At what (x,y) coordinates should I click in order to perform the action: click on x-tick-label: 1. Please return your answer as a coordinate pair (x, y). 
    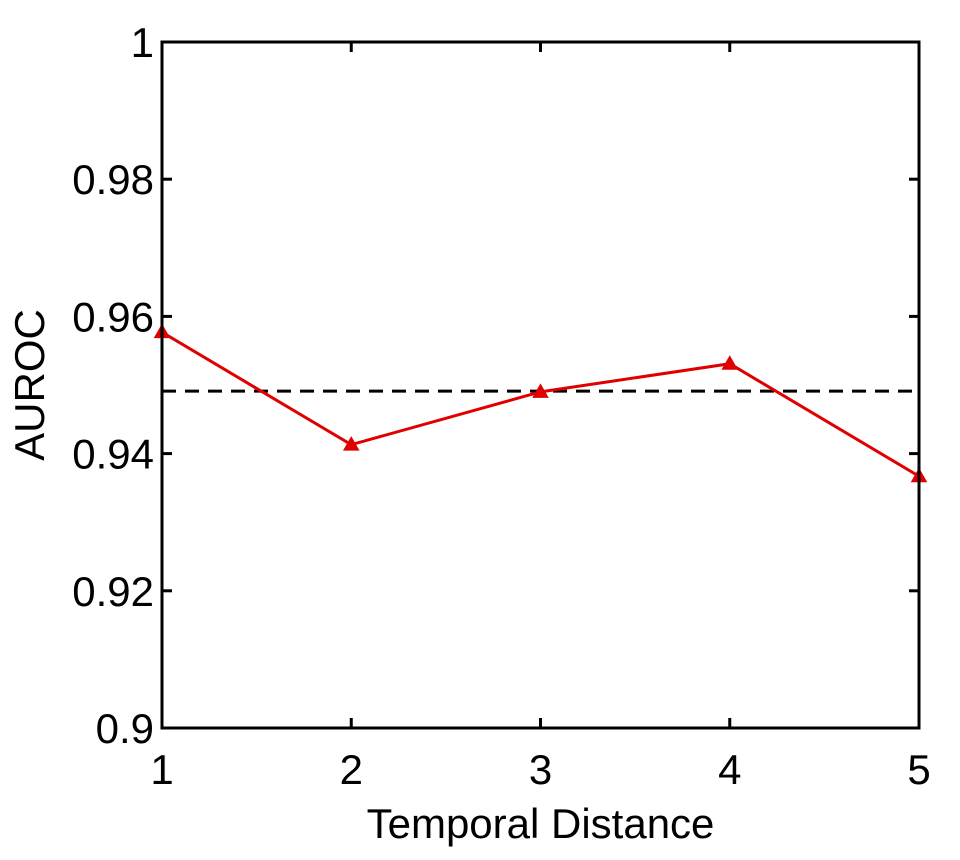
    Looking at the image, I should click on (161, 769).